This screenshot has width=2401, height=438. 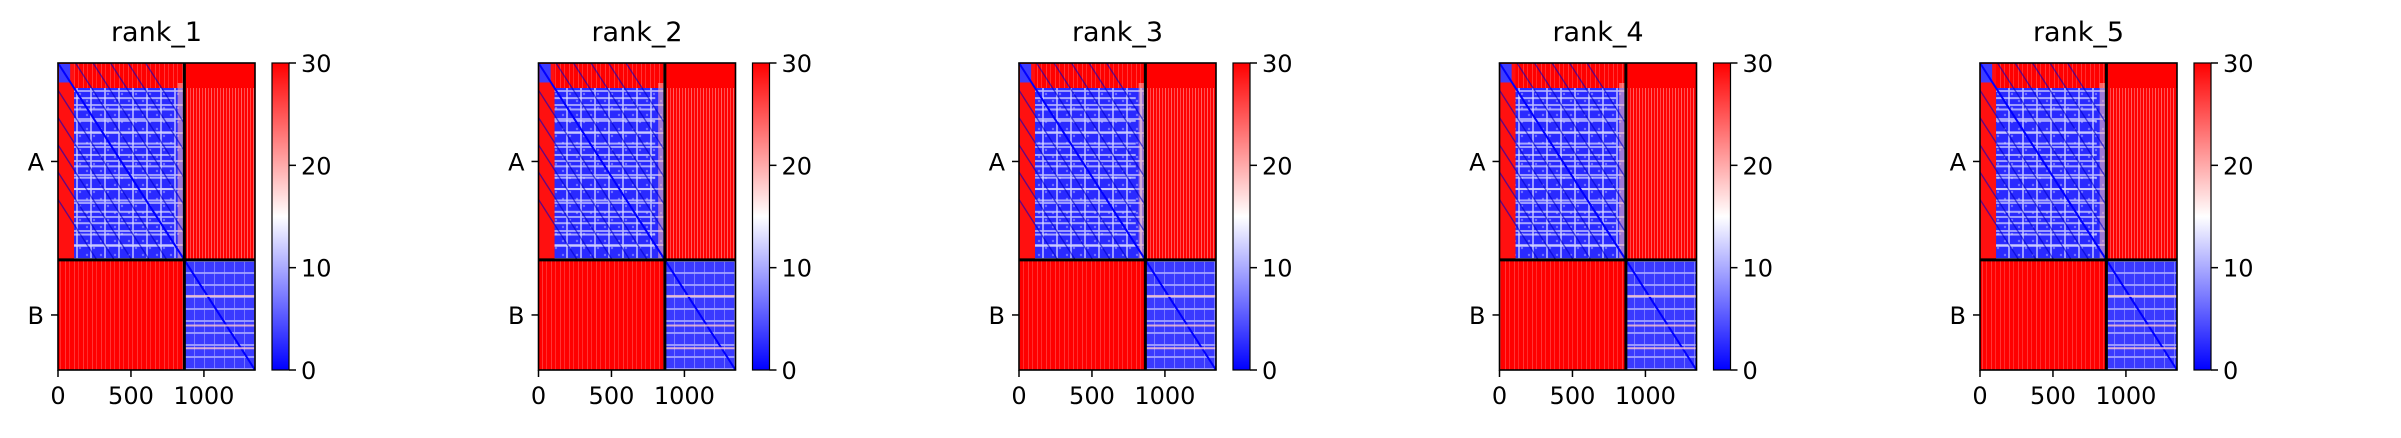 What do you see at coordinates (219, 161) in the screenshot?
I see `block-A-B` at bounding box center [219, 161].